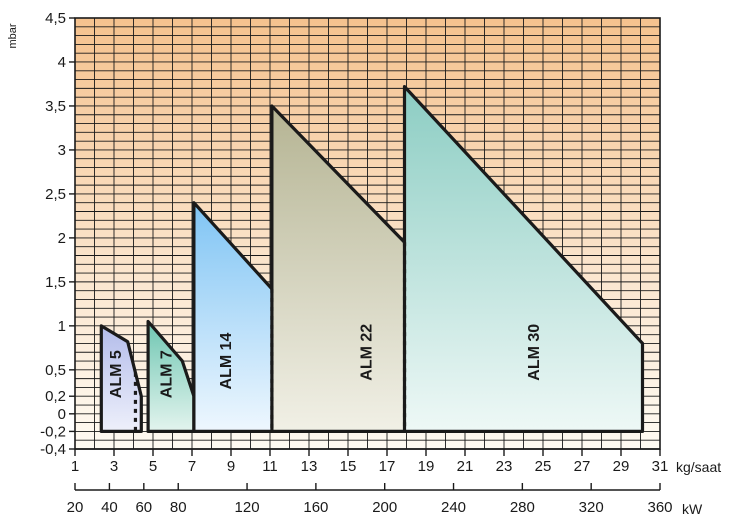  What do you see at coordinates (247, 507) in the screenshot?
I see `kw-tick-label: 120` at bounding box center [247, 507].